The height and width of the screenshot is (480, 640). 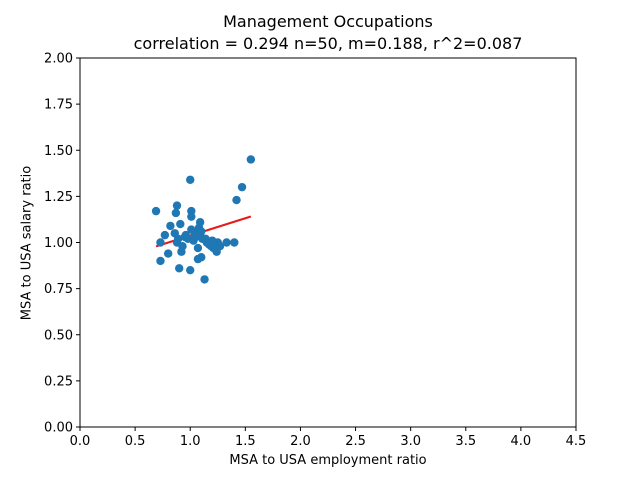 I want to click on y-axis-ticks: 0.00 0.25 0.50 0.75 1.00 1.25 1.50 1.75 2.00, so click(x=62, y=244).